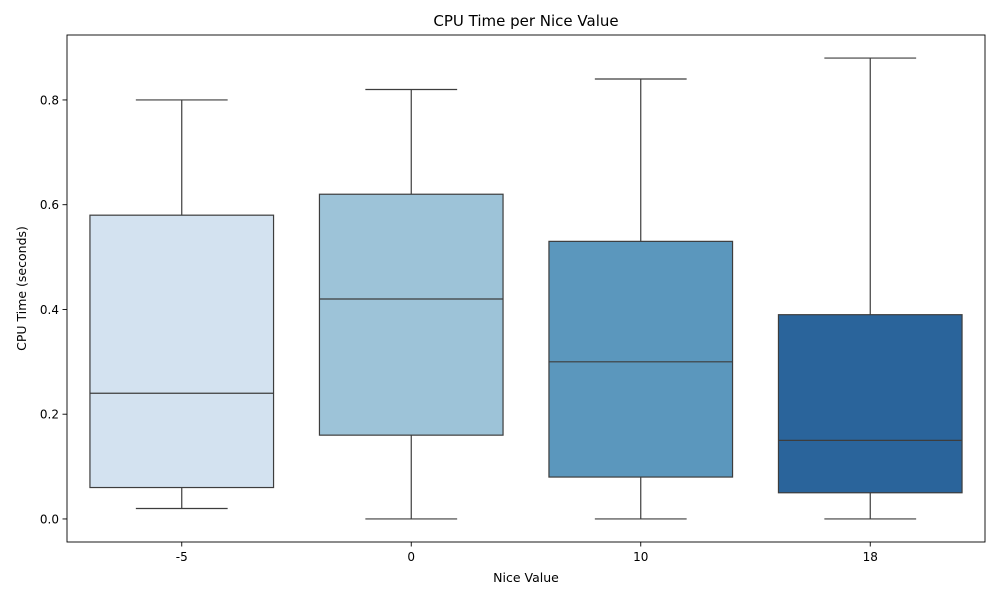 The image size is (1000, 600). I want to click on y-tick-label: 0.8, so click(49, 100).